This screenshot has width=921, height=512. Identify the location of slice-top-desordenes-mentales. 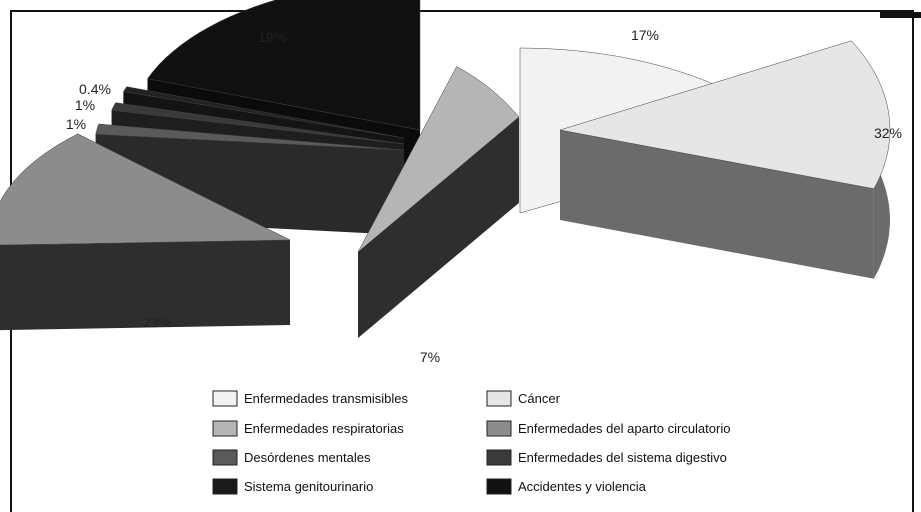
(250, 137).